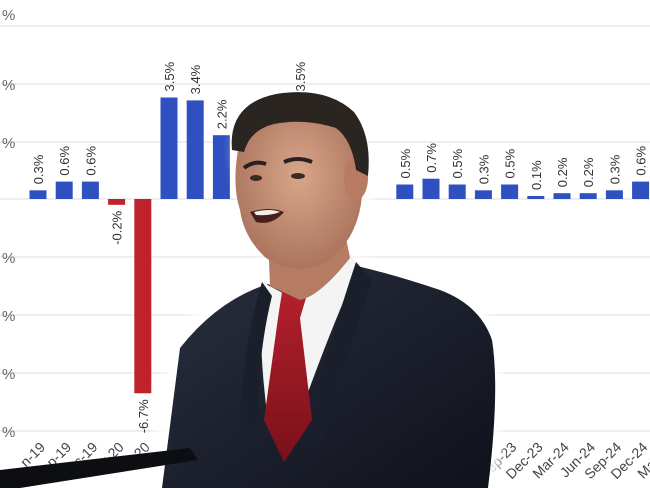 Image resolution: width=650 pixels, height=488 pixels. What do you see at coordinates (8, 224) in the screenshot?
I see `y-axis-labels: %%%%%%%` at bounding box center [8, 224].